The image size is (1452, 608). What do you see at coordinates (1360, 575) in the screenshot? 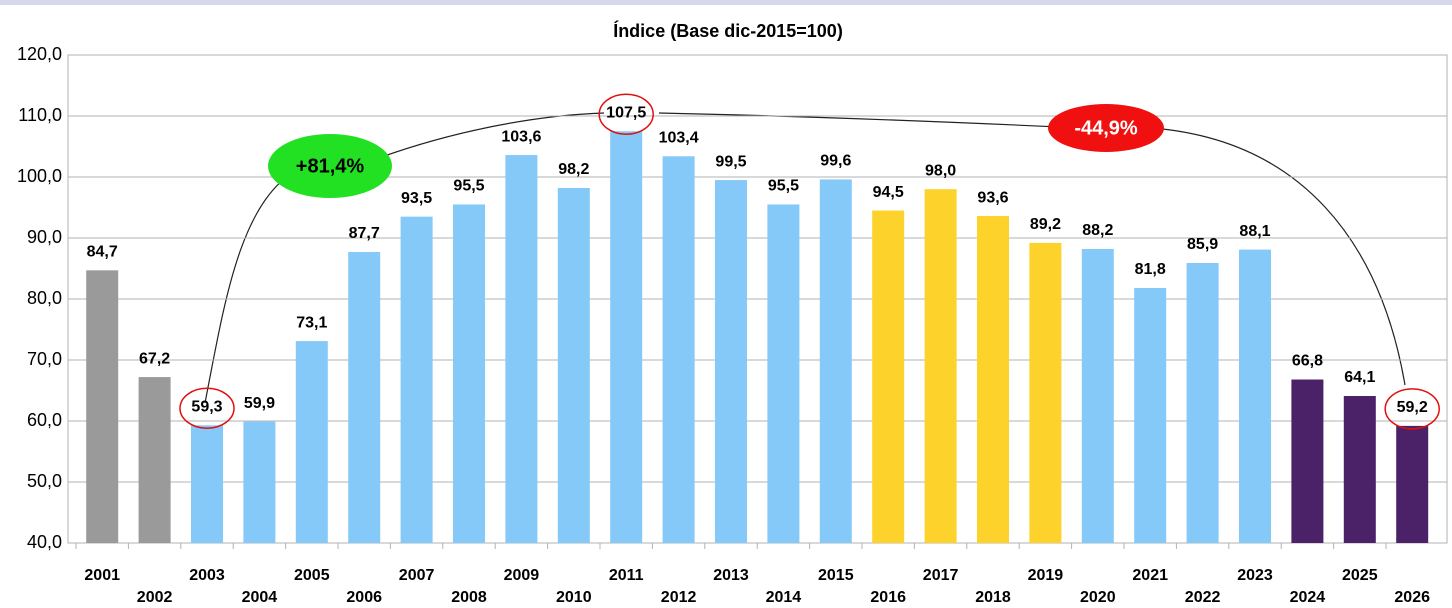
I see `x-tick-label: 2025` at bounding box center [1360, 575].